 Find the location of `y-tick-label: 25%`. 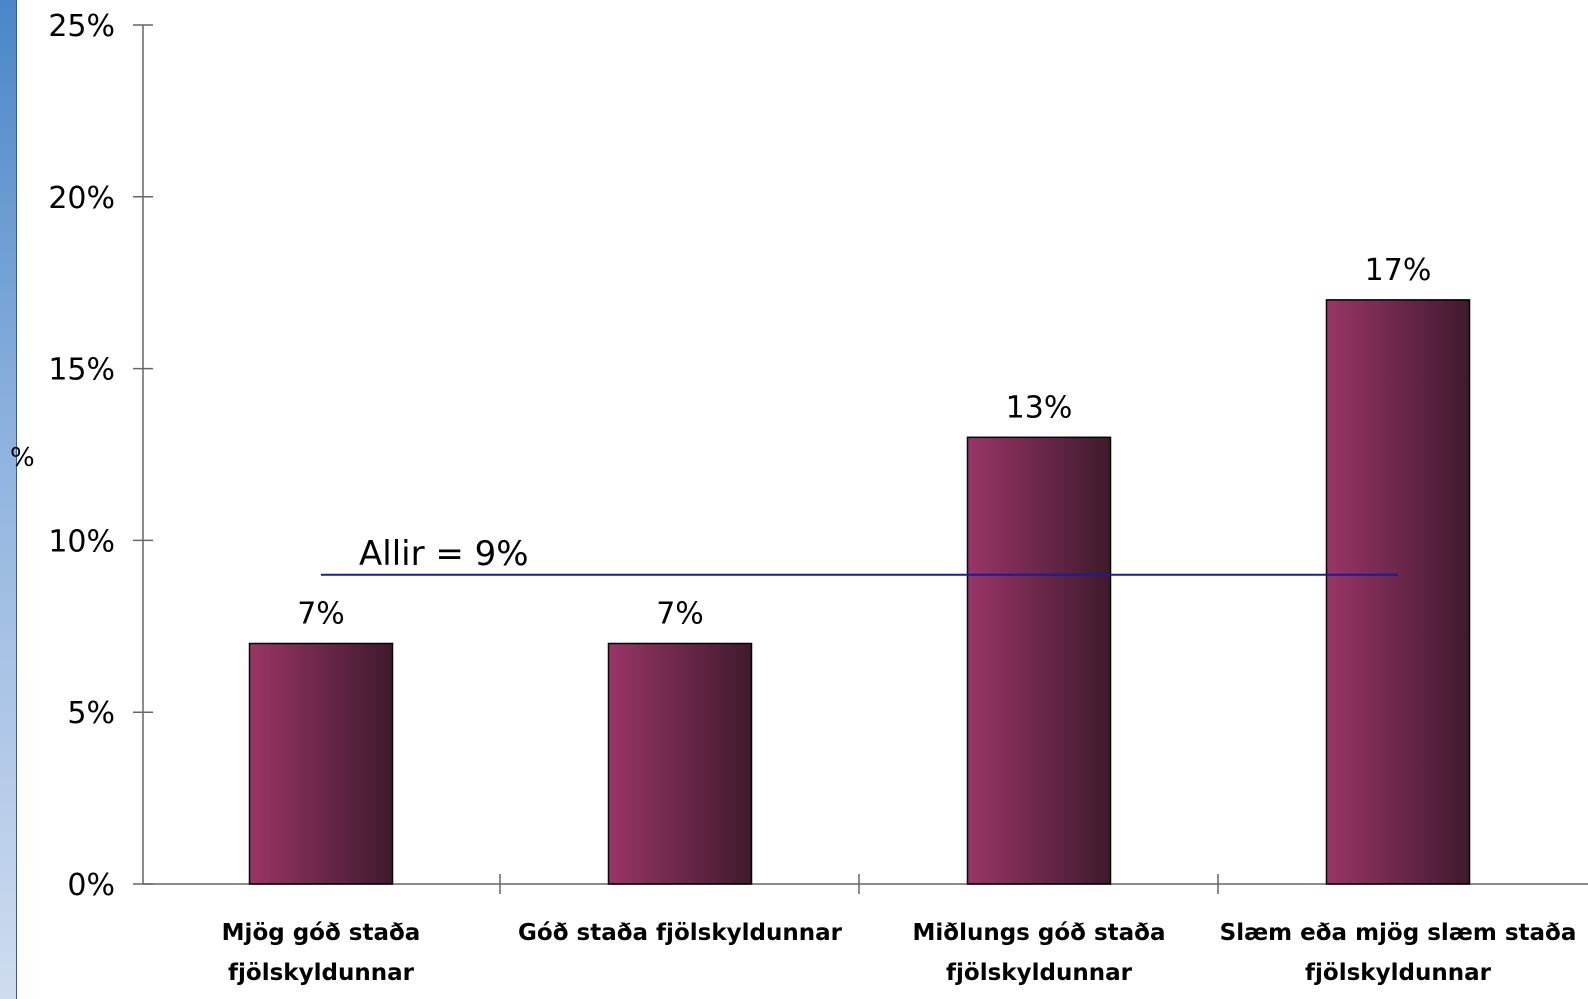

y-tick-label: 25% is located at coordinates (81, 26).